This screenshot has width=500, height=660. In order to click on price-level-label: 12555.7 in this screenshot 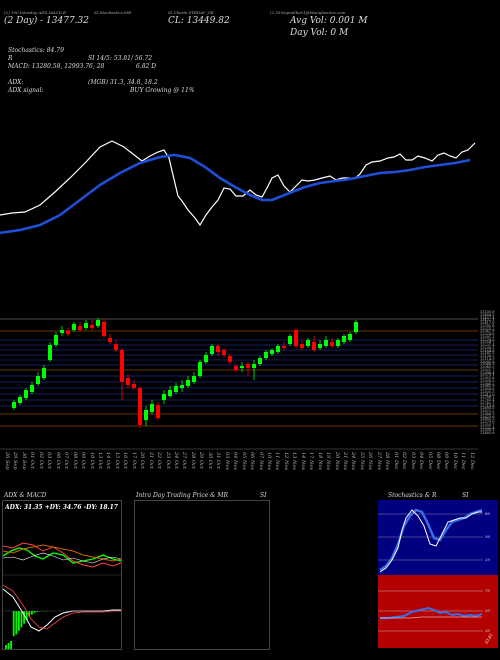, I will do `click(487, 424)`.